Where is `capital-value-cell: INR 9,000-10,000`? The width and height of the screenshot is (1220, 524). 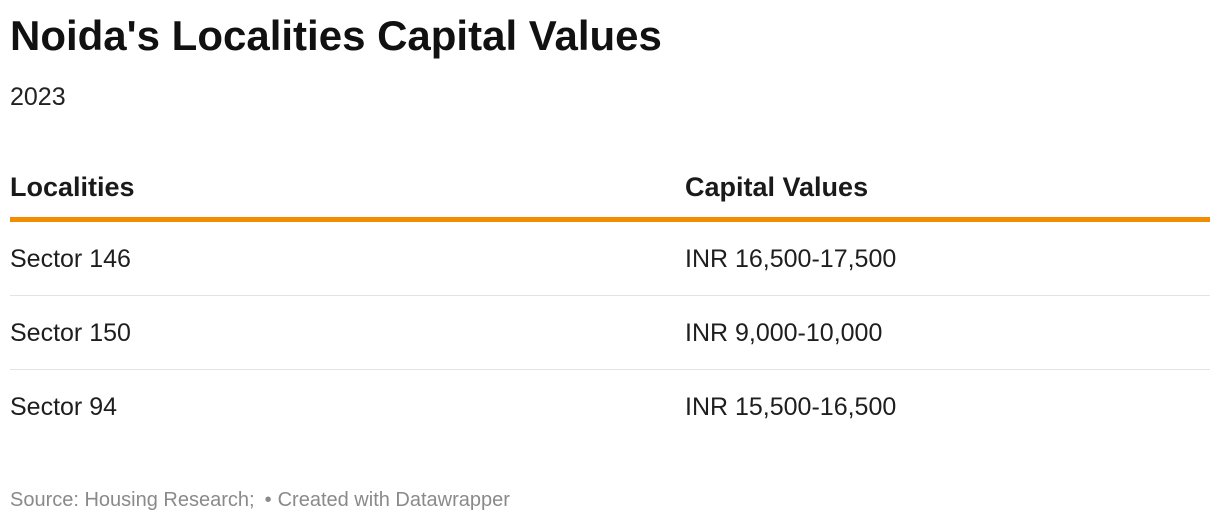 capital-value-cell: INR 9,000-10,000 is located at coordinates (784, 333).